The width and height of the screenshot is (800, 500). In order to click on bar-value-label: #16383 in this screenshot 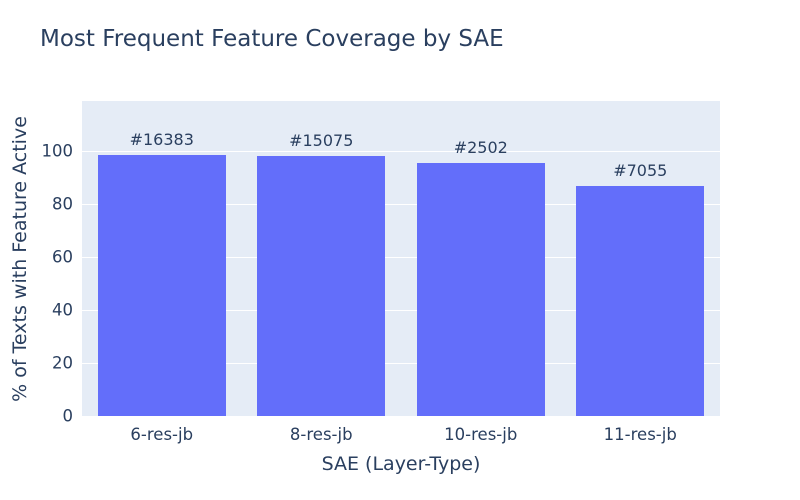, I will do `click(161, 139)`.